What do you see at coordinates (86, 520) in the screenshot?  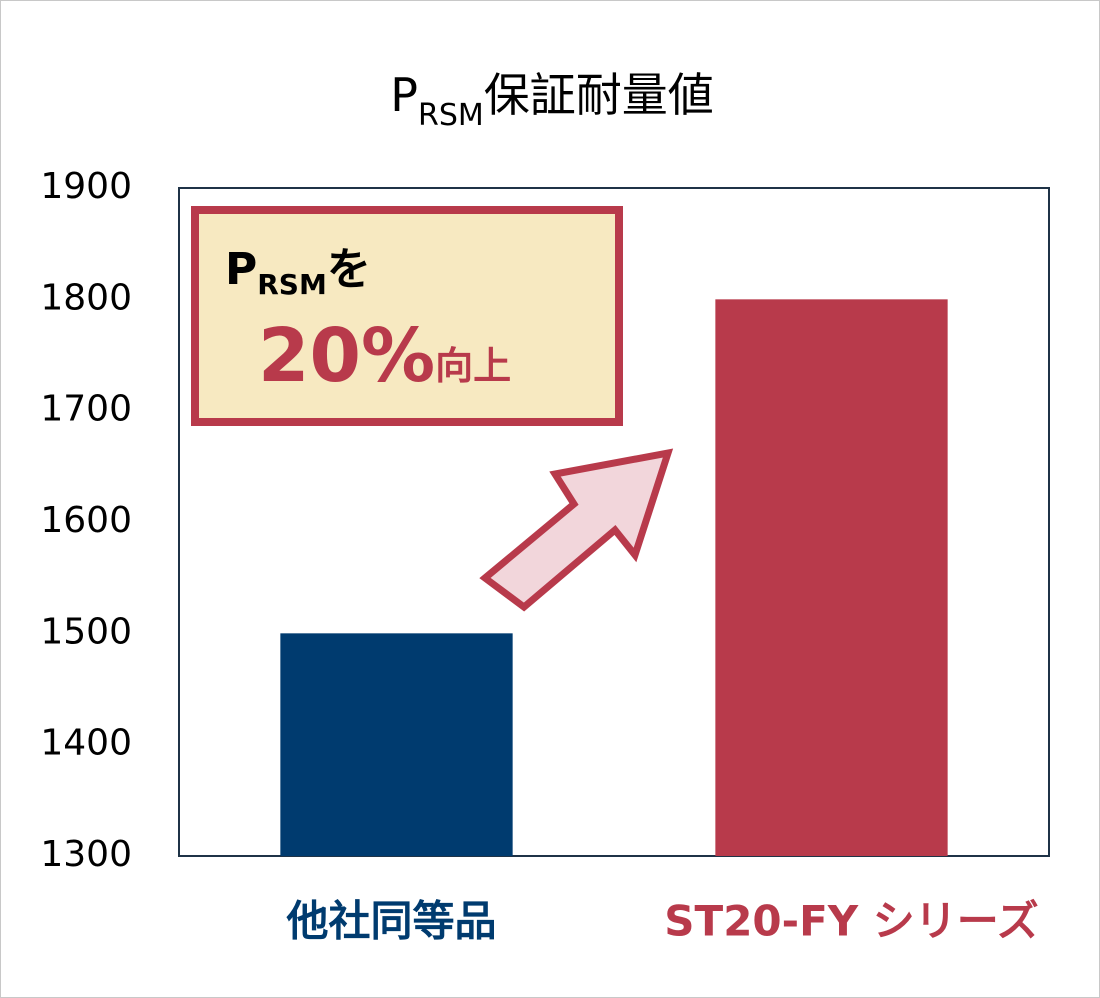 I see `y-tick-label: 1600` at bounding box center [86, 520].